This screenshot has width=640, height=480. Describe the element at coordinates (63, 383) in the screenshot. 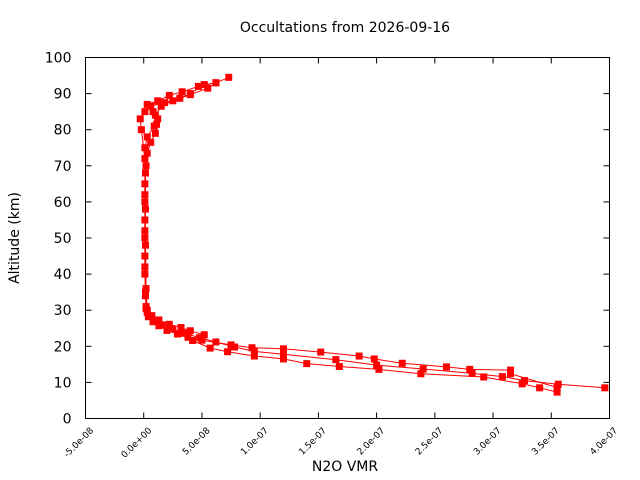

I see `y-tick-label: 10` at that location.